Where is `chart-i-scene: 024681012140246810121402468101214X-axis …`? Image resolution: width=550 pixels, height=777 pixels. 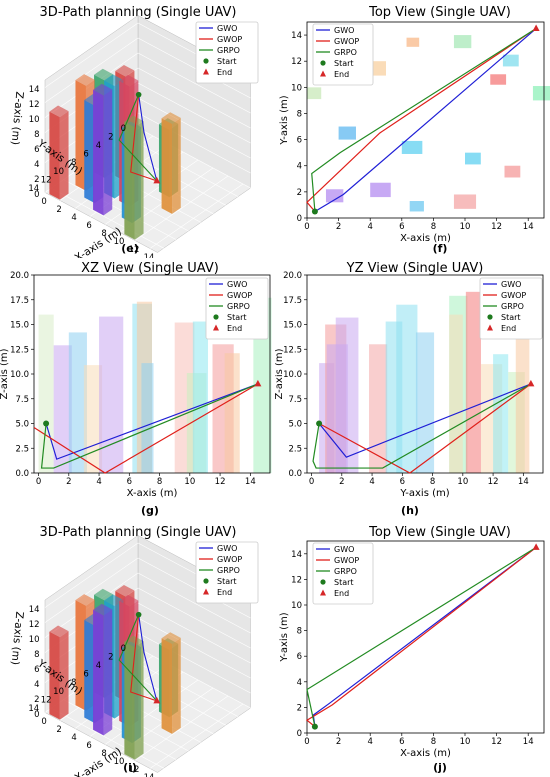
chart-i-scene: 024681012140246810121402468101214X-axis … is located at coordinates (134, 656).